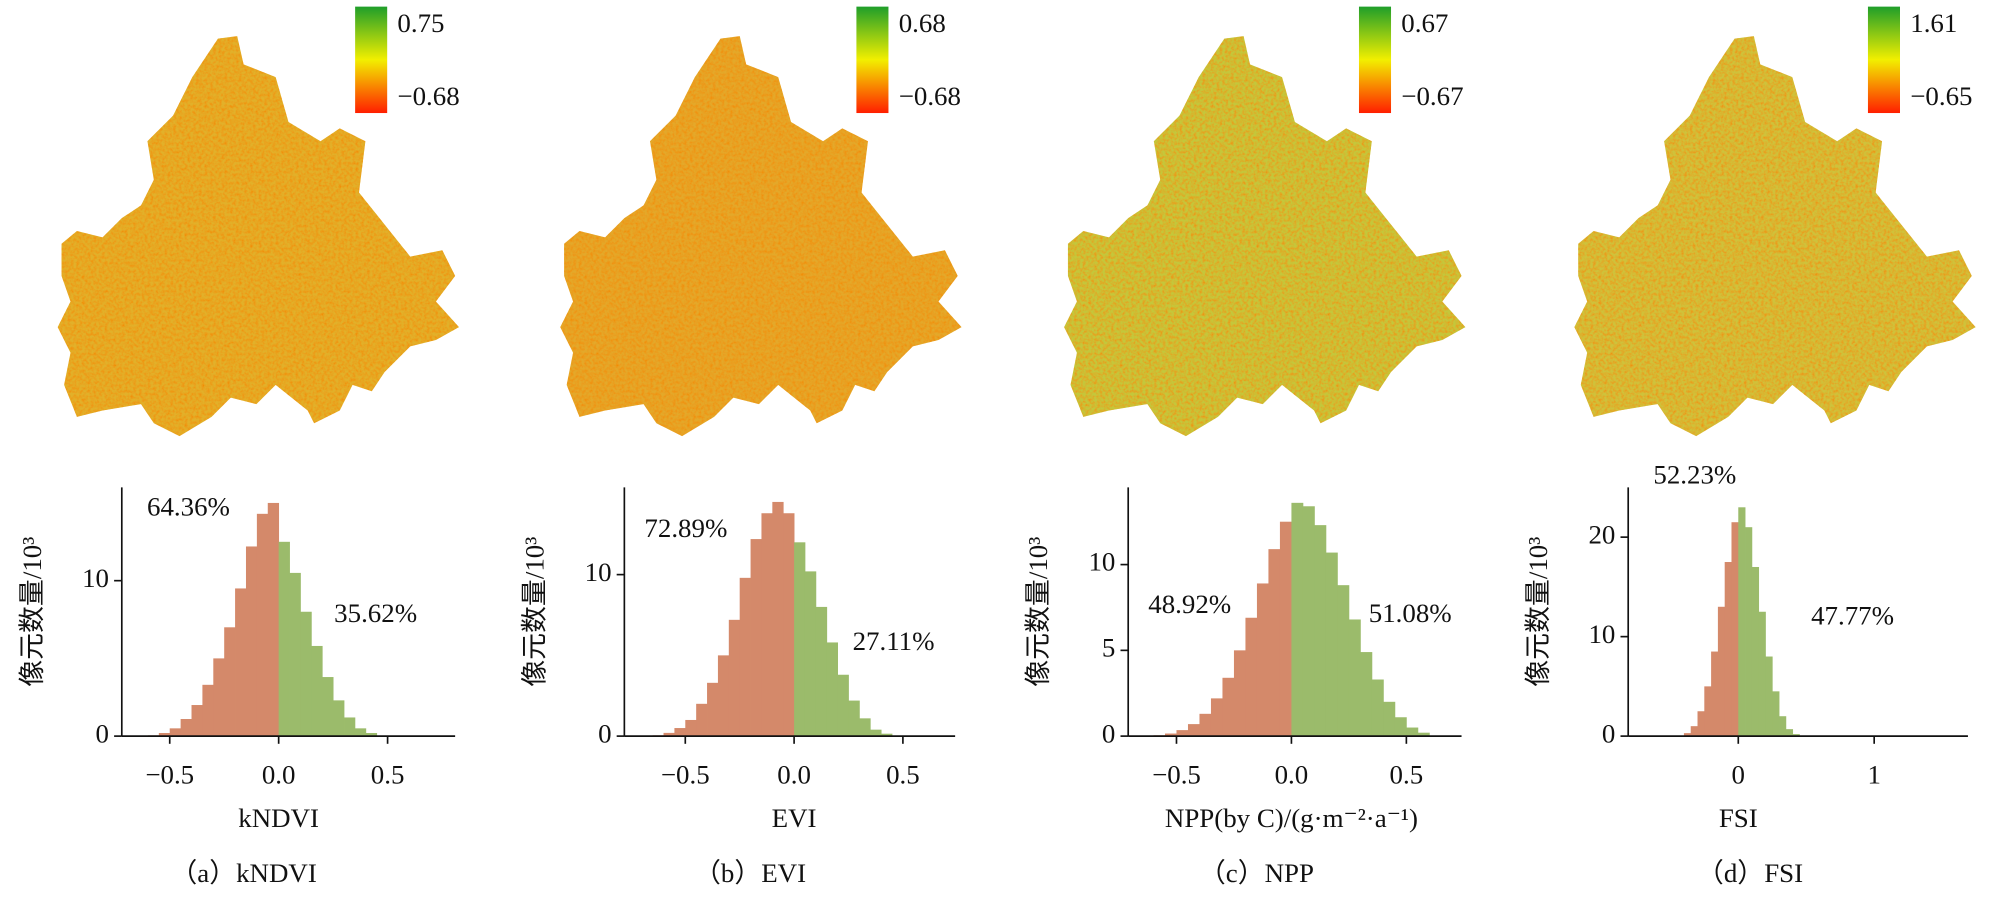  What do you see at coordinates (1432, 96) in the screenshot?
I see `colorbar-label: −0.67` at bounding box center [1432, 96].